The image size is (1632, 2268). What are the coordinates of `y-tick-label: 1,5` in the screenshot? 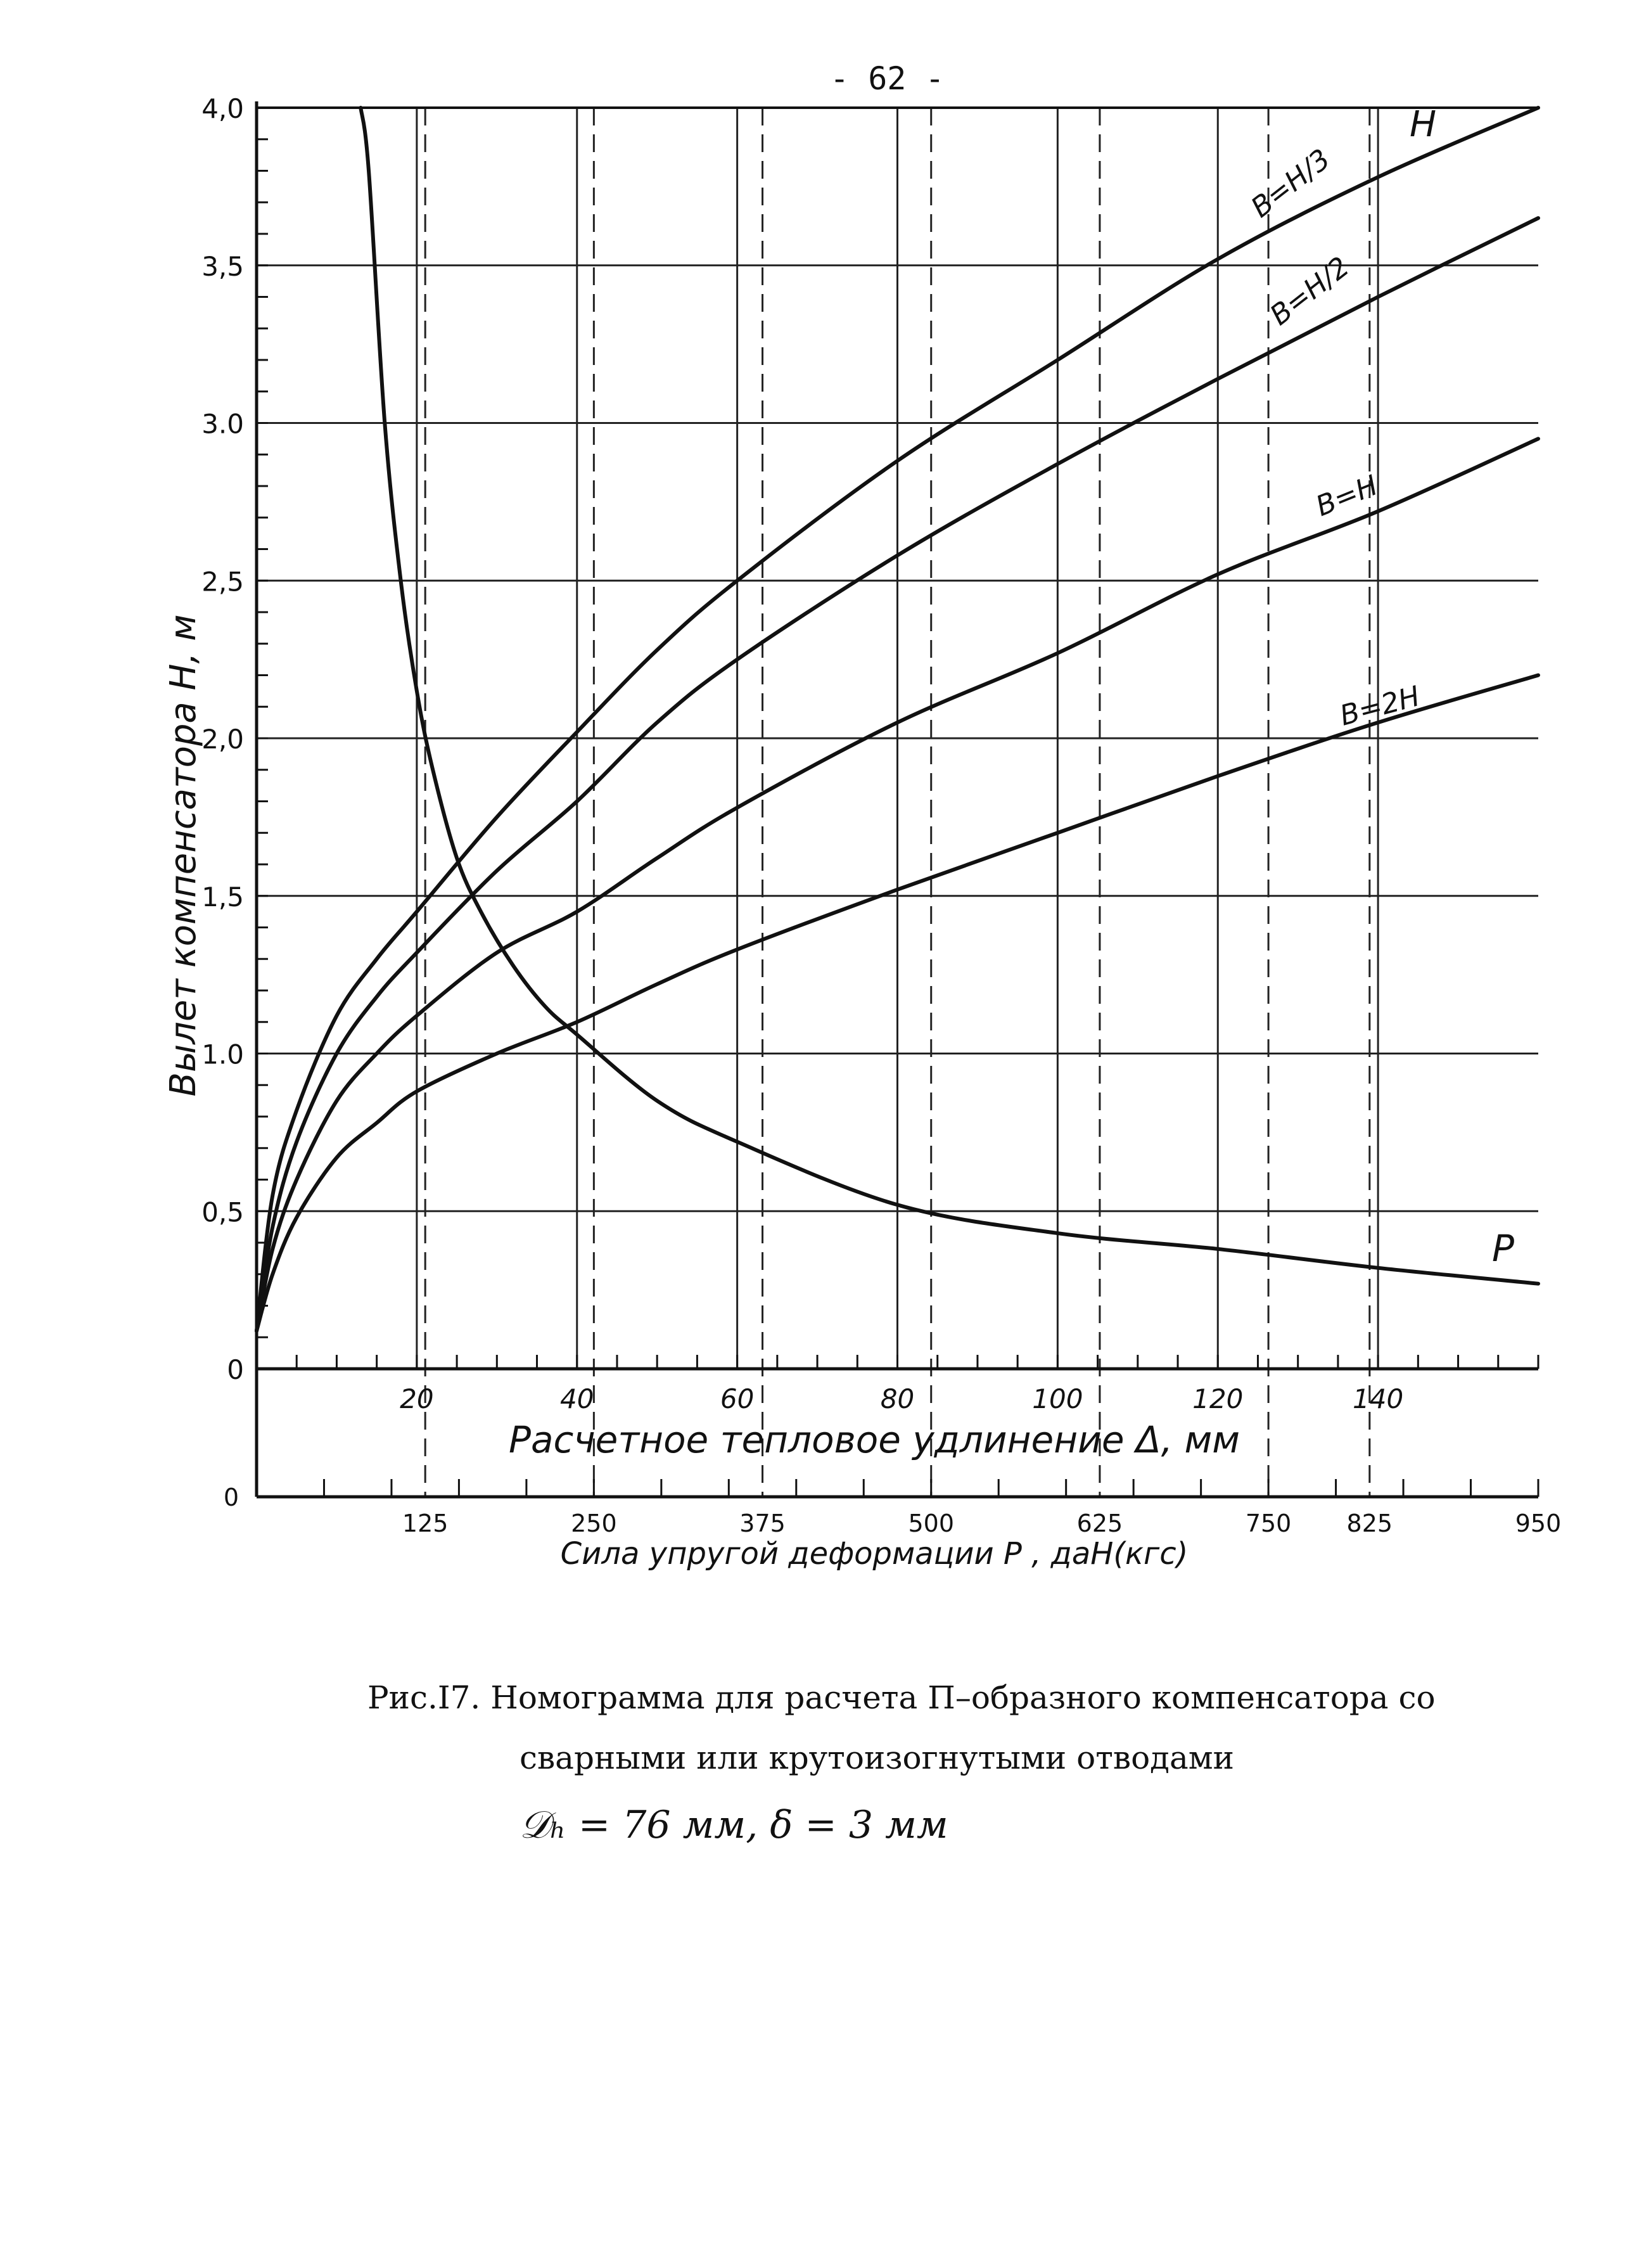 It's located at (222, 897).